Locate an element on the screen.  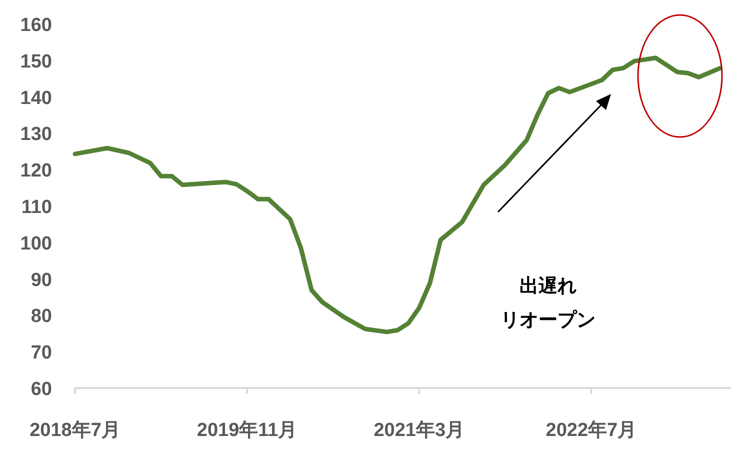
x-tick-label: 2021年3月 is located at coordinates (419, 430).